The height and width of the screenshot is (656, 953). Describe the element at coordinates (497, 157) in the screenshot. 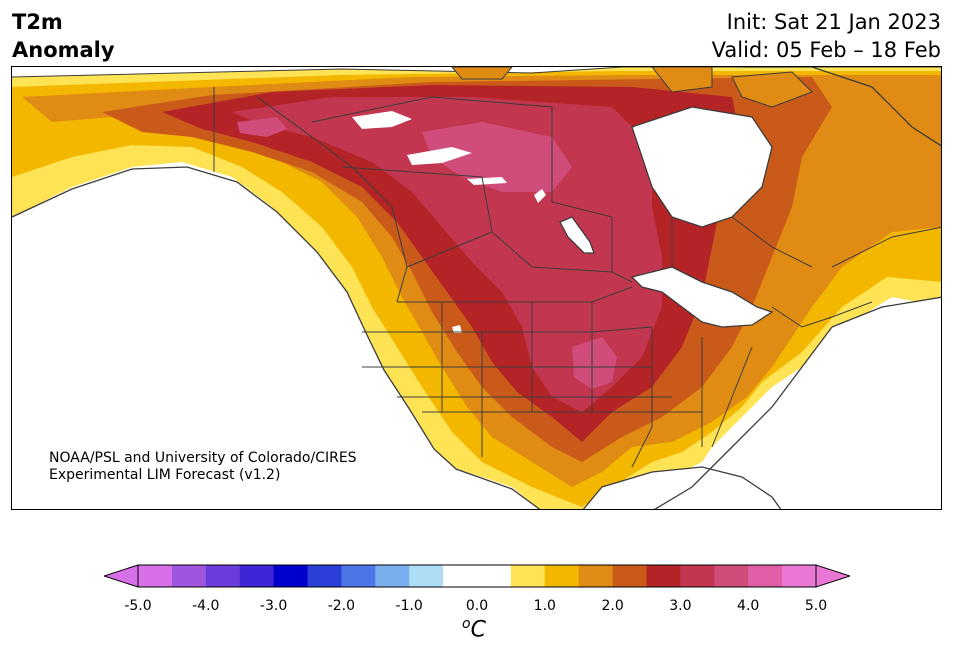

I see `rose-core-north` at that location.